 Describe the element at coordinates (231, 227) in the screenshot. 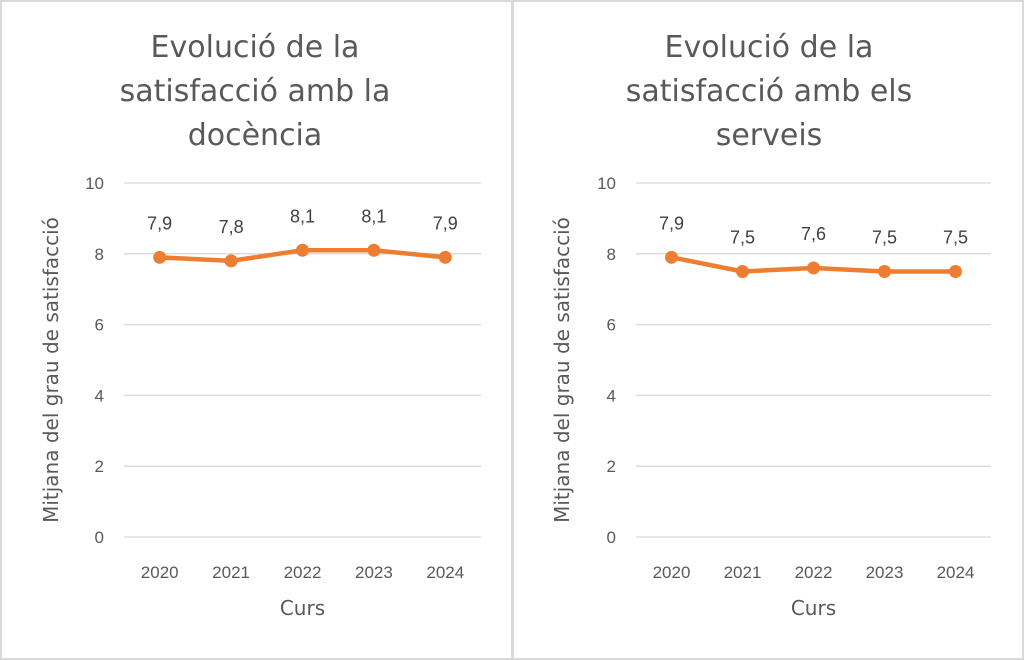

I see `data-label: 7,8` at that location.